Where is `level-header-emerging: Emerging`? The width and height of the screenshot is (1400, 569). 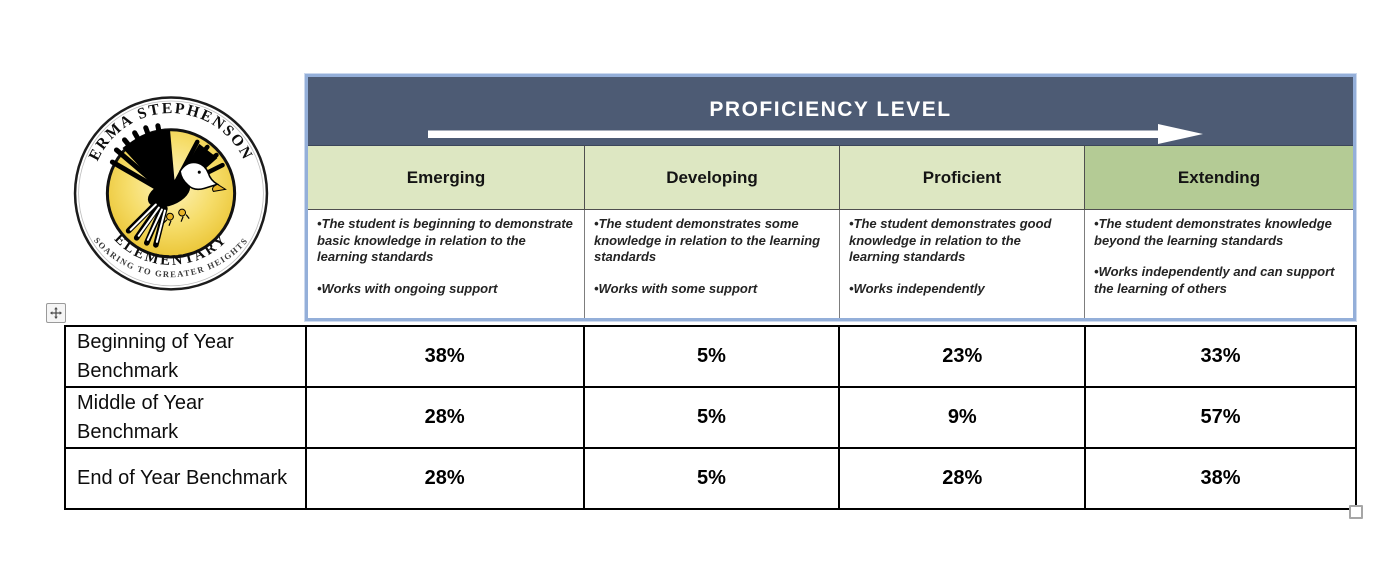
level-header-emerging: Emerging is located at coordinates (446, 177).